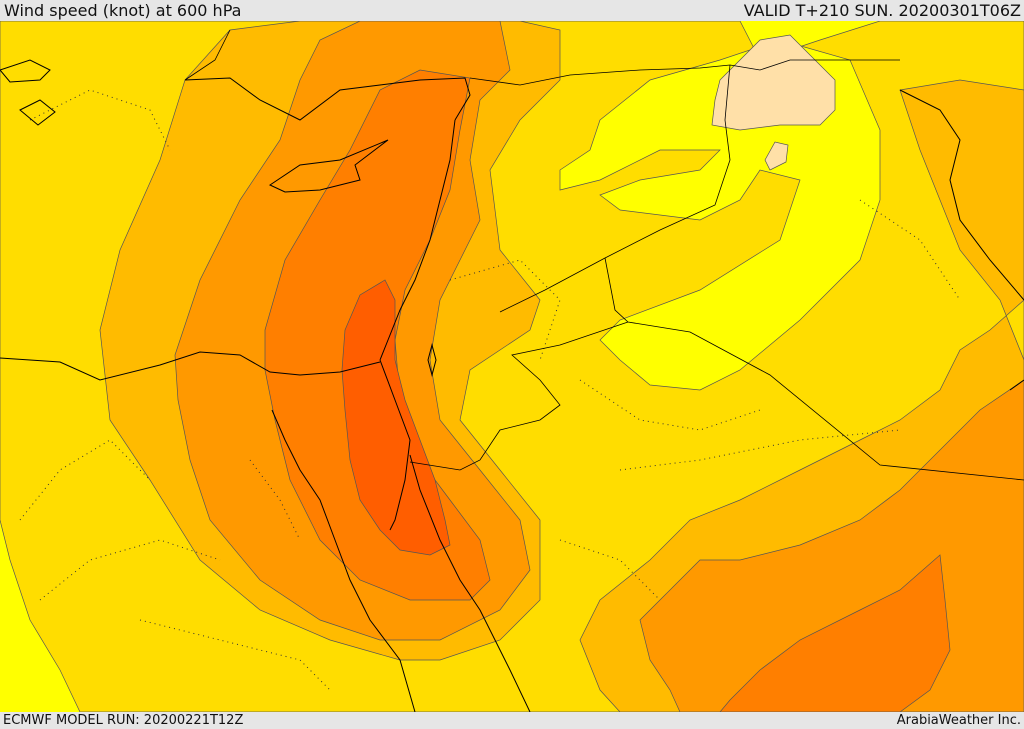 The height and width of the screenshot is (729, 1024). Describe the element at coordinates (835, 633) in the screenshot. I see `band-dark-orange-east` at that location.